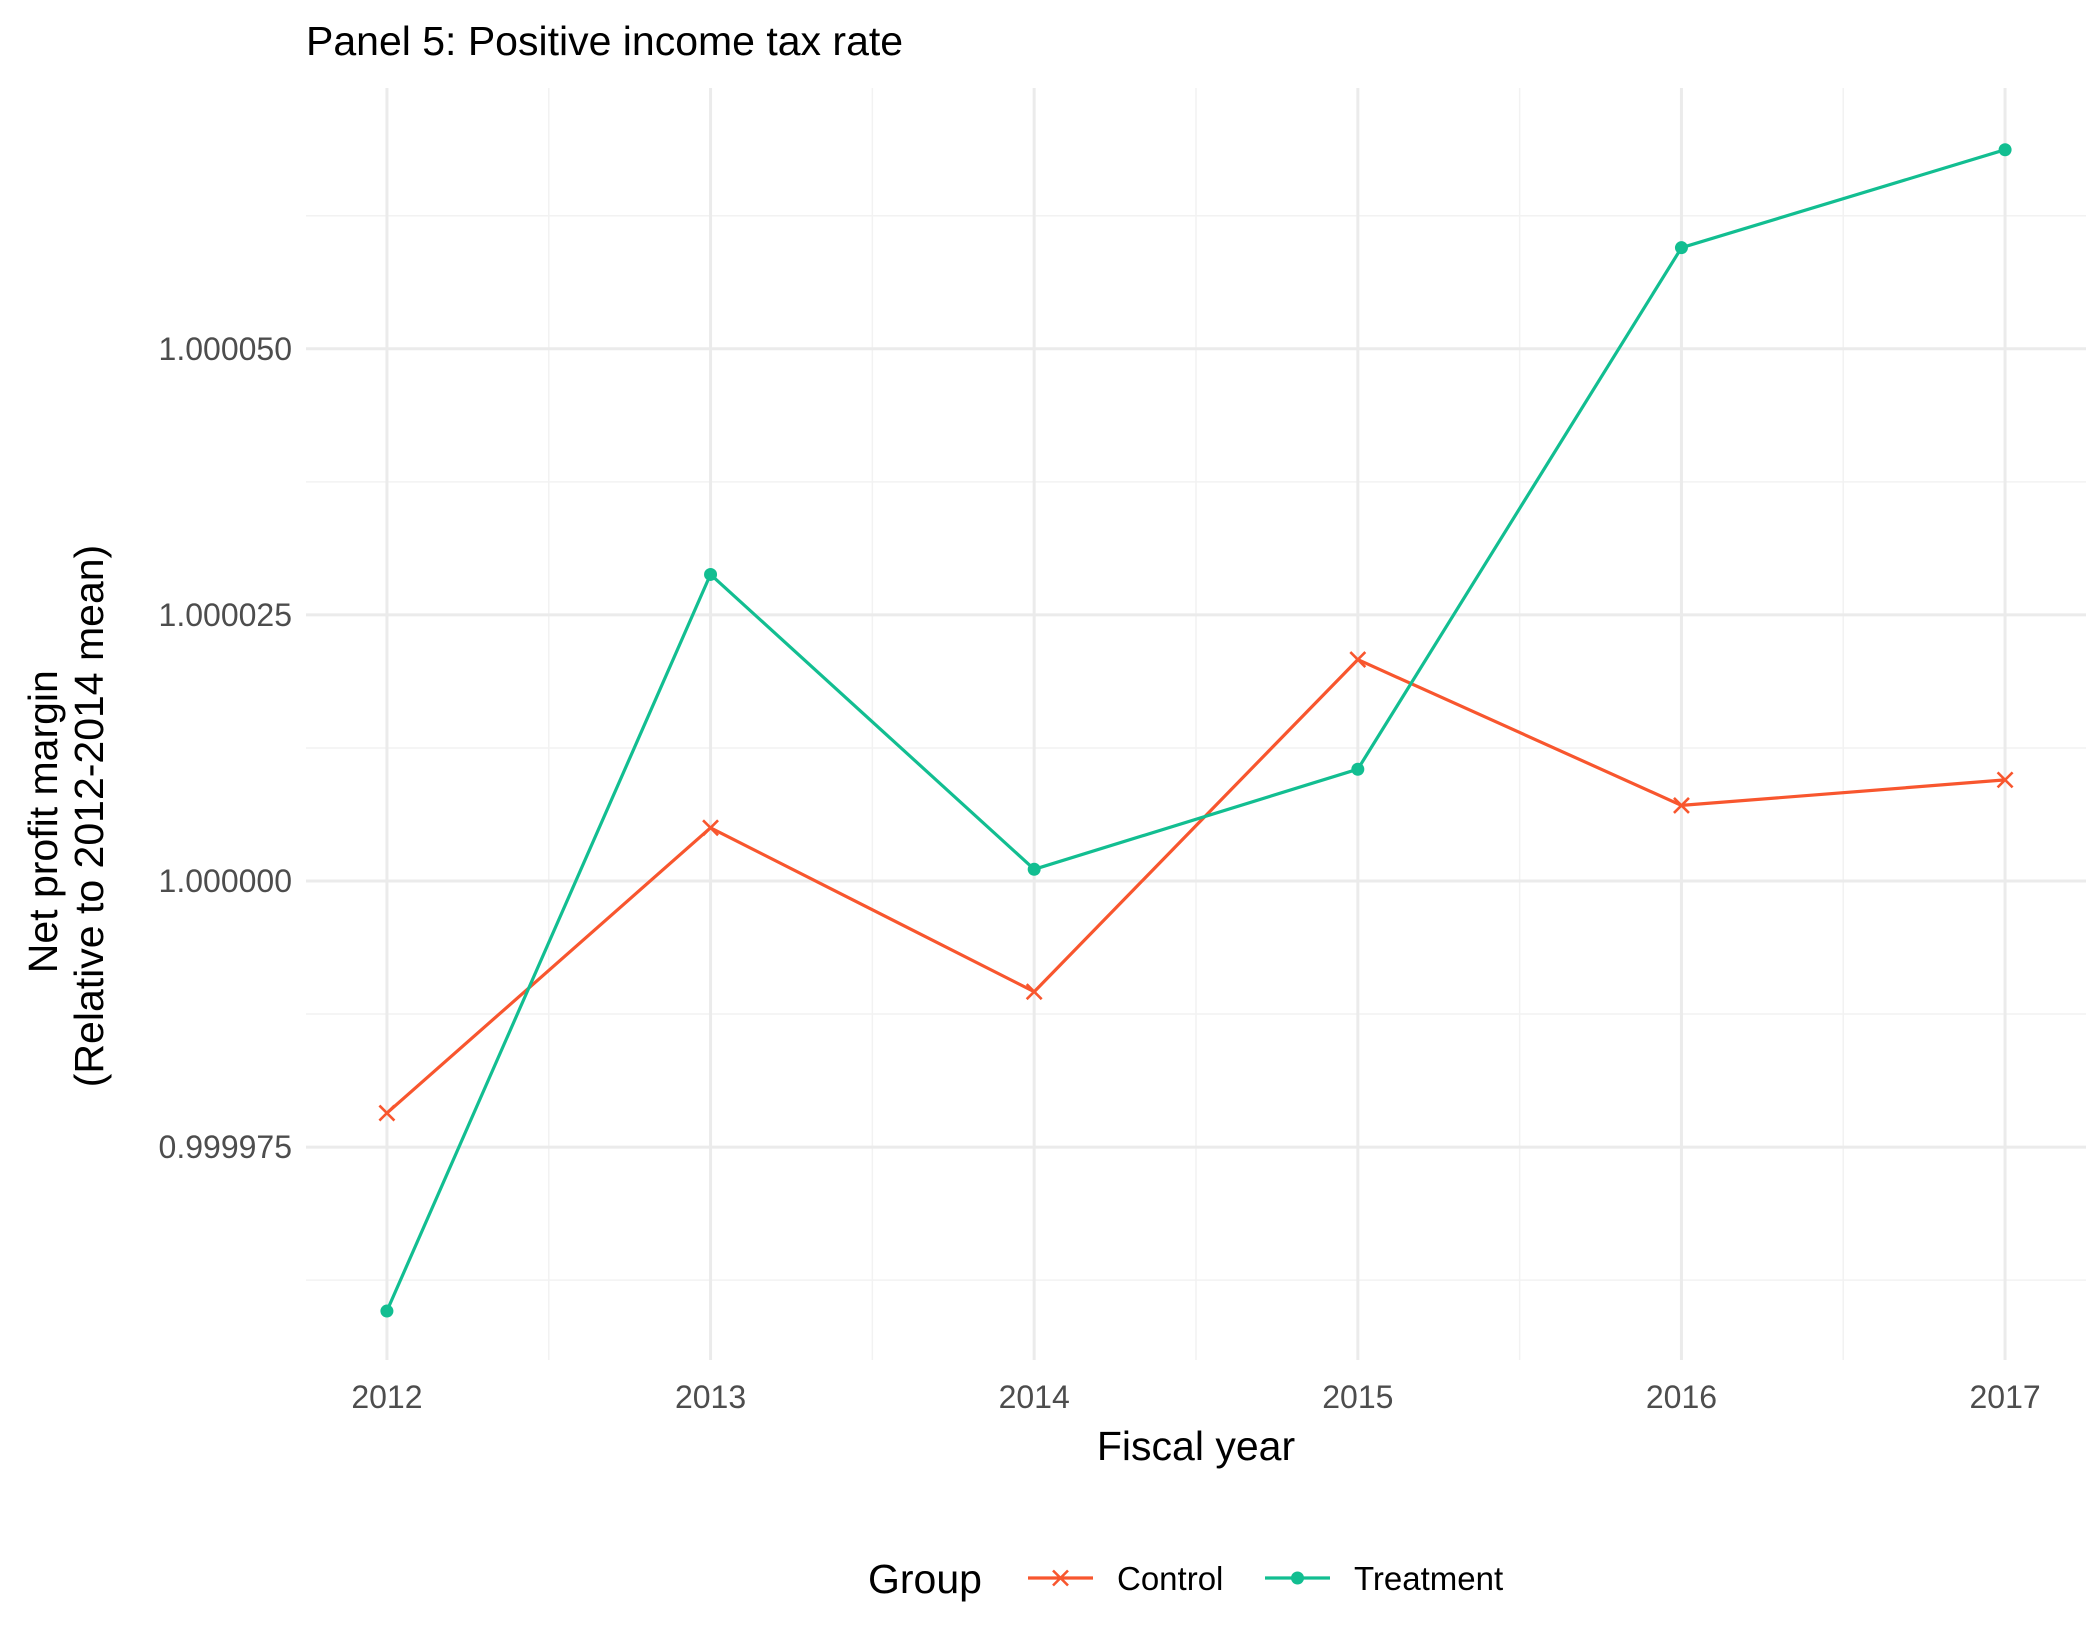 The height and width of the screenshot is (1650, 2100). What do you see at coordinates (225, 881) in the screenshot?
I see `y-tick-label: 1.000000` at bounding box center [225, 881].